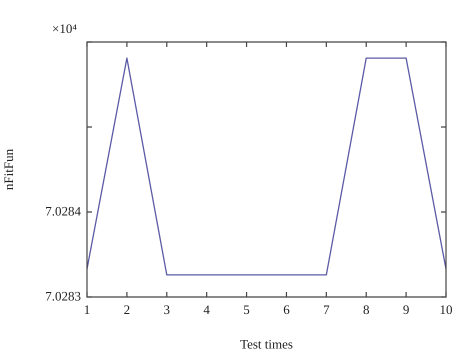 The image size is (474, 359). What do you see at coordinates (446, 310) in the screenshot?
I see `x-tick-label: 10` at bounding box center [446, 310].